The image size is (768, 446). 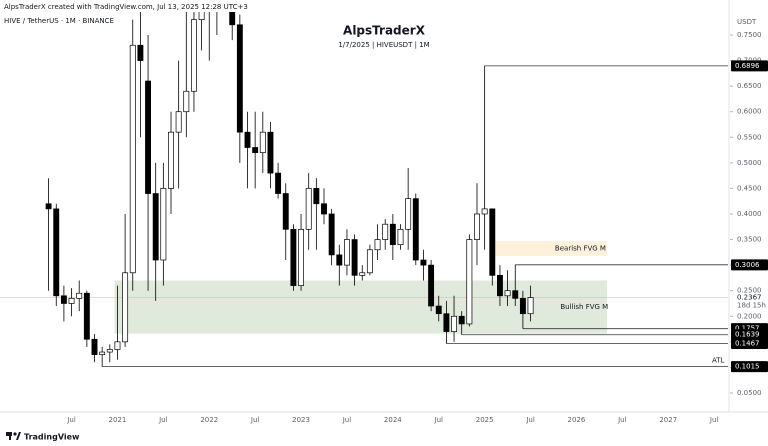 I want to click on y-tick-label: 0.0500, so click(x=749, y=393).